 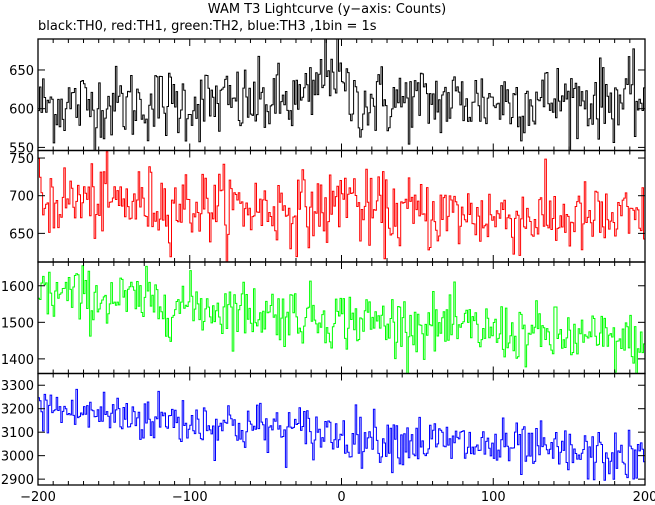 I want to click on y-tick-label: 3000, so click(x=17, y=457).